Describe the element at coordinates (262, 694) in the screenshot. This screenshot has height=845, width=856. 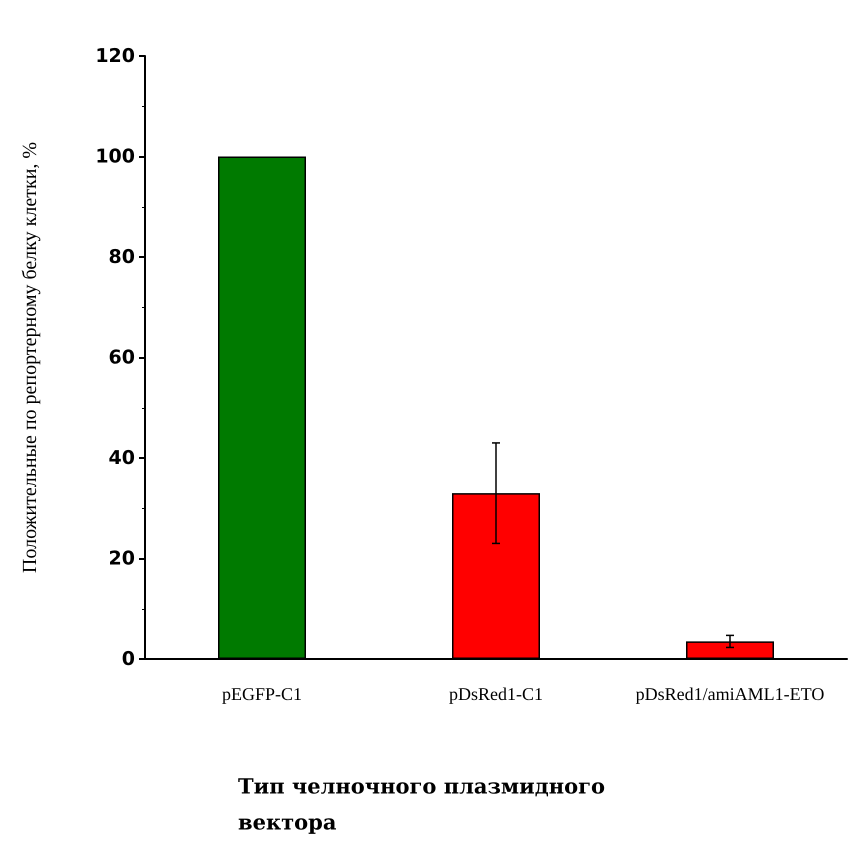
I see `x-tick-label: pEGFP-C1` at that location.